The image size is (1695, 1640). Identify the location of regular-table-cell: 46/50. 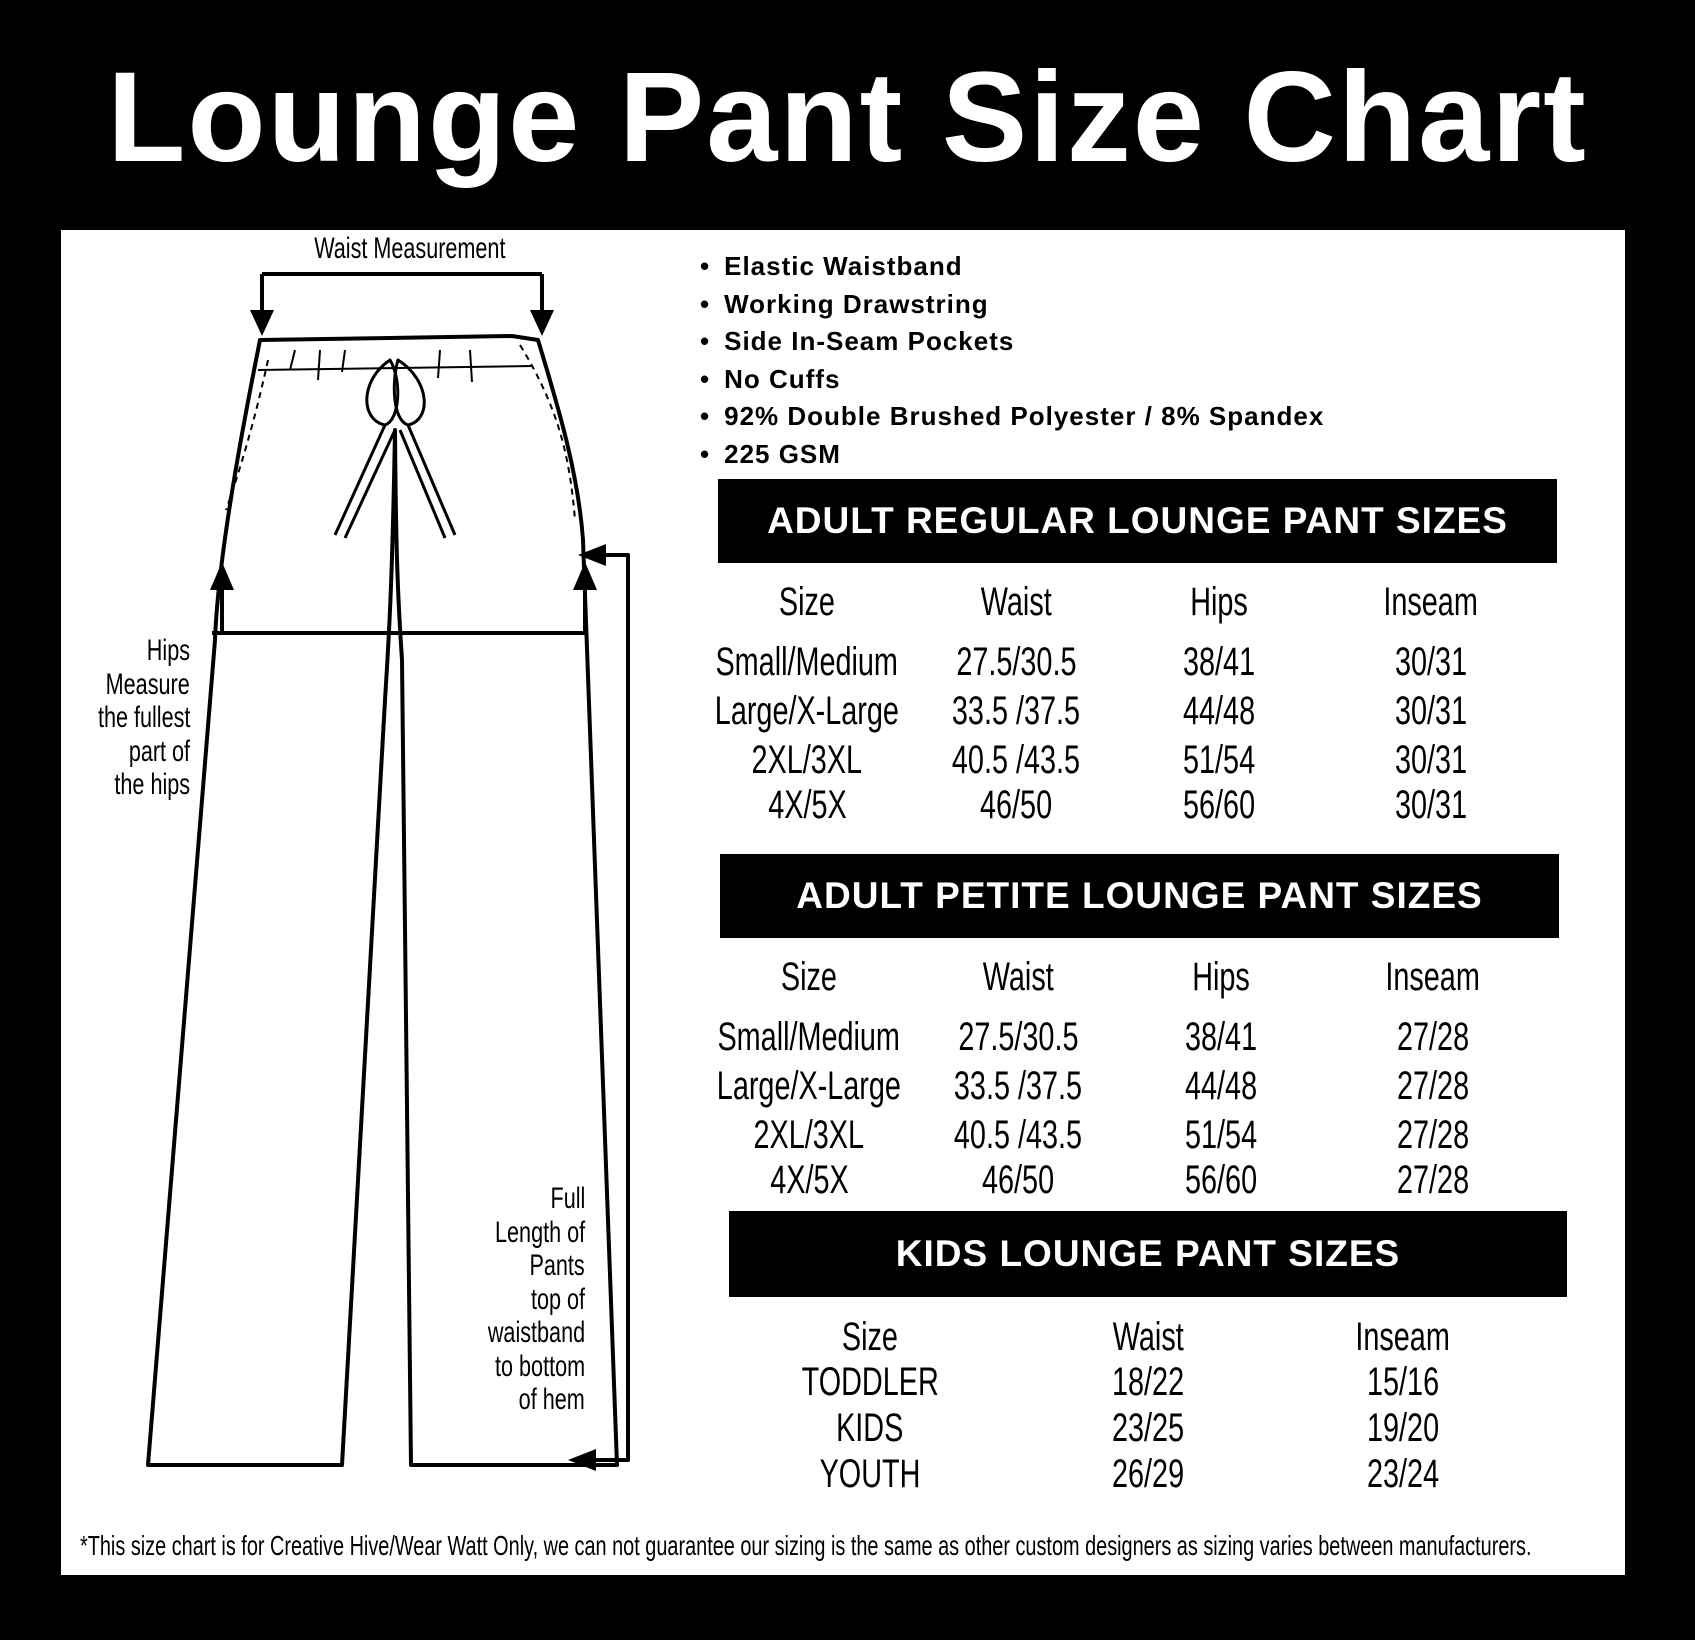
(1016, 805).